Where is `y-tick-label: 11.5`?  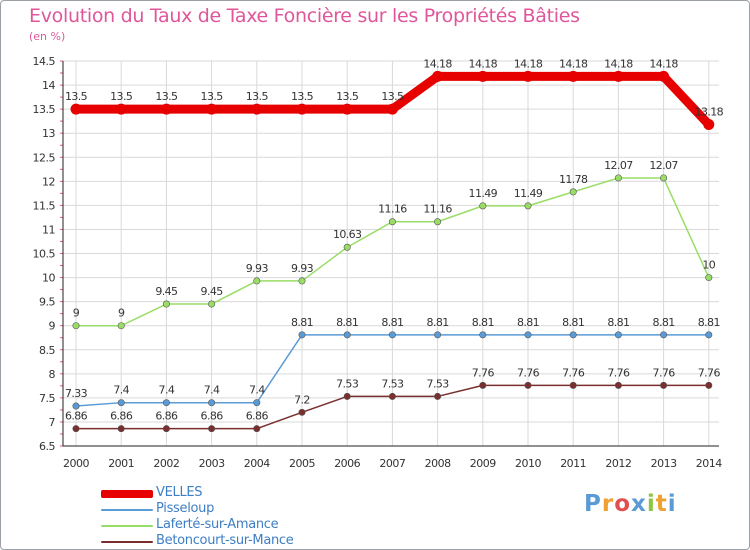
y-tick-label: 11.5 is located at coordinates (44, 205).